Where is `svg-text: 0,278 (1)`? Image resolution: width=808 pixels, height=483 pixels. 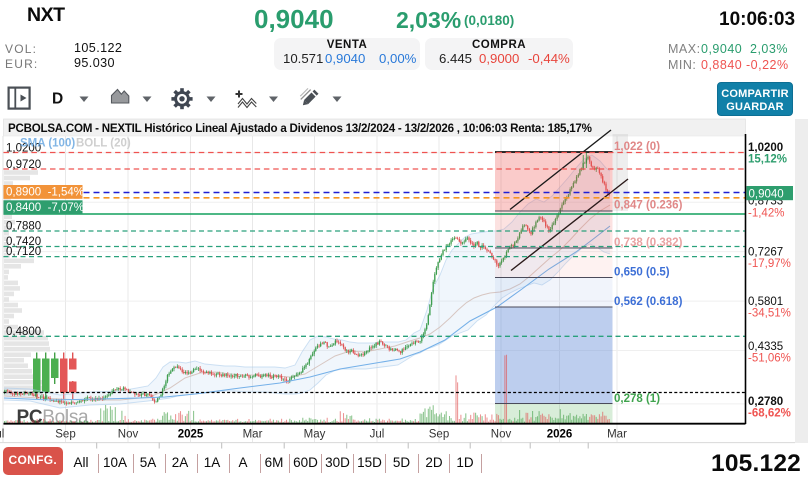
svg-text: 0,278 (1) is located at coordinates (637, 399).